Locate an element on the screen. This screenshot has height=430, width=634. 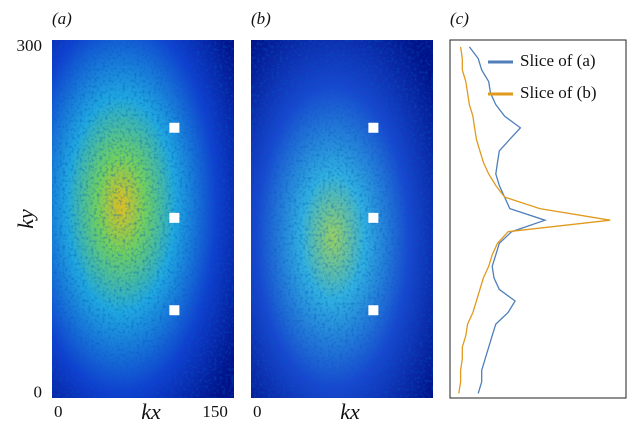
y-tick-label: 300 is located at coordinates (30, 45).